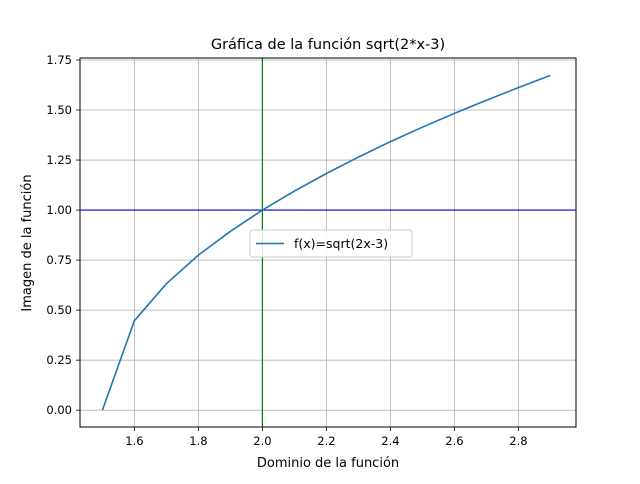 The width and height of the screenshot is (640, 484). I want to click on x-tick-label: 2.2, so click(326, 441).